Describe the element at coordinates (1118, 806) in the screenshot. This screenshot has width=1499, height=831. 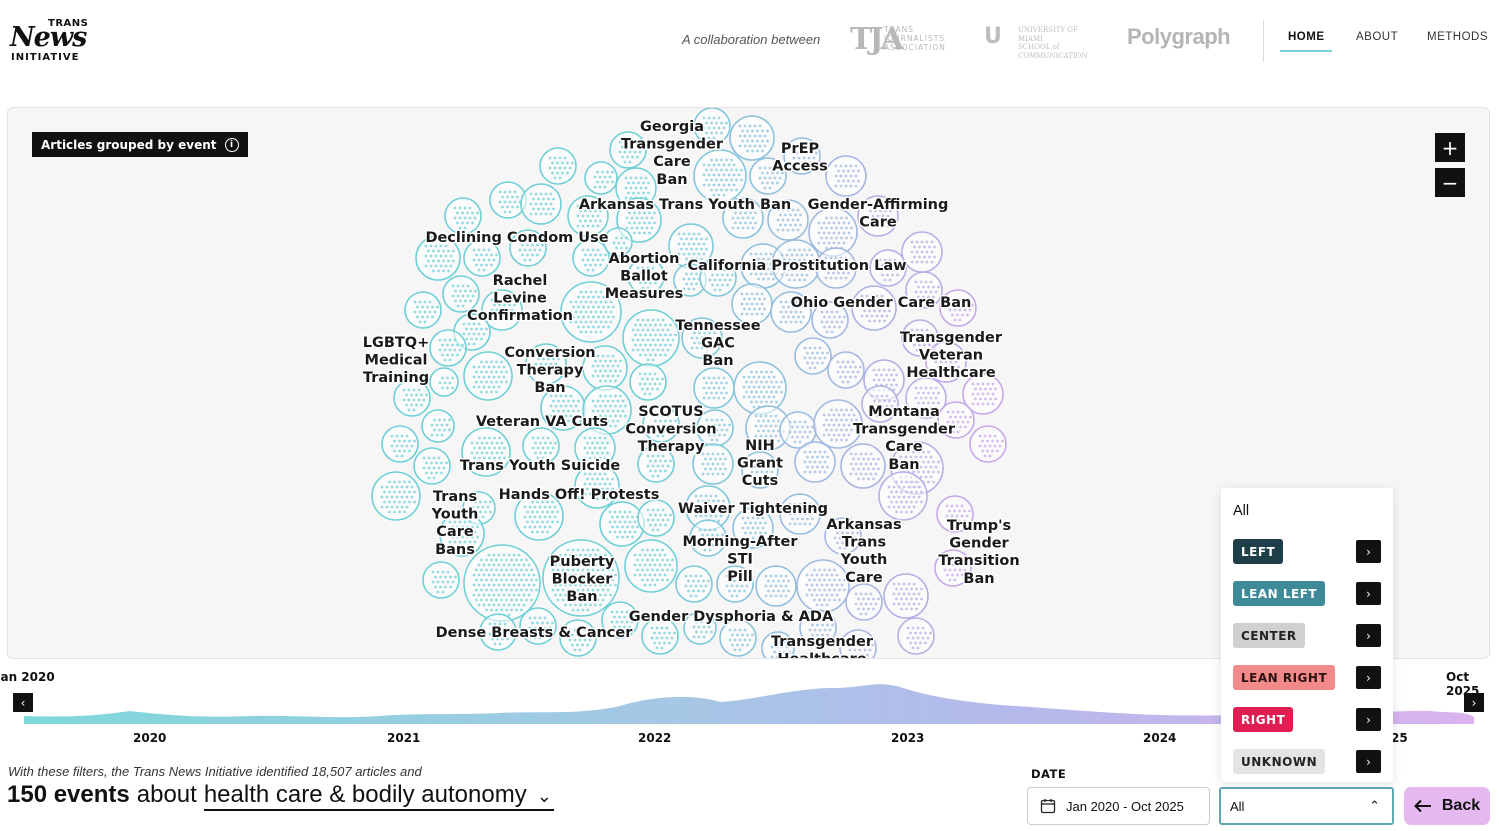
I see `date-range-picker: Jan 2020 - Oct 2025` at that location.